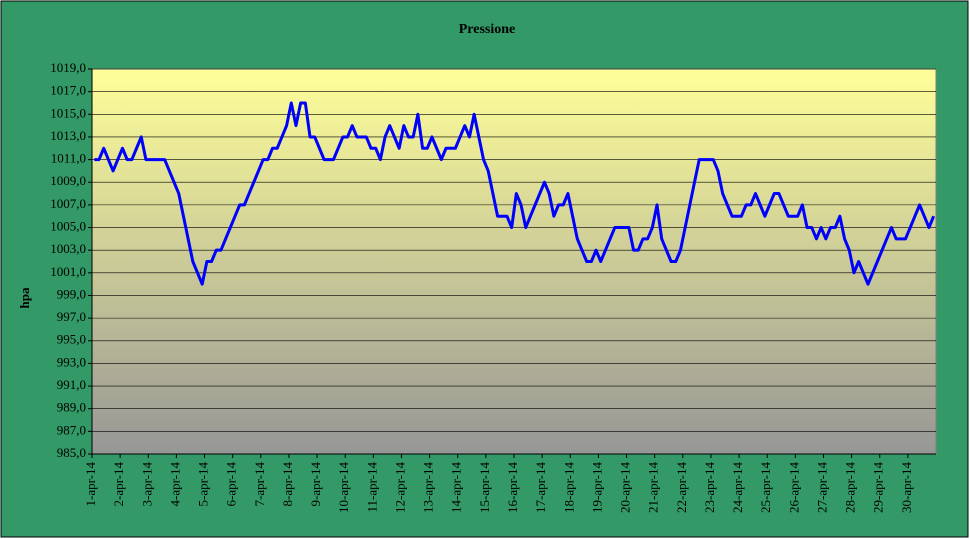 The height and width of the screenshot is (539, 970). Describe the element at coordinates (203, 484) in the screenshot. I see `x-tick-label: 5-apr-14` at that location.